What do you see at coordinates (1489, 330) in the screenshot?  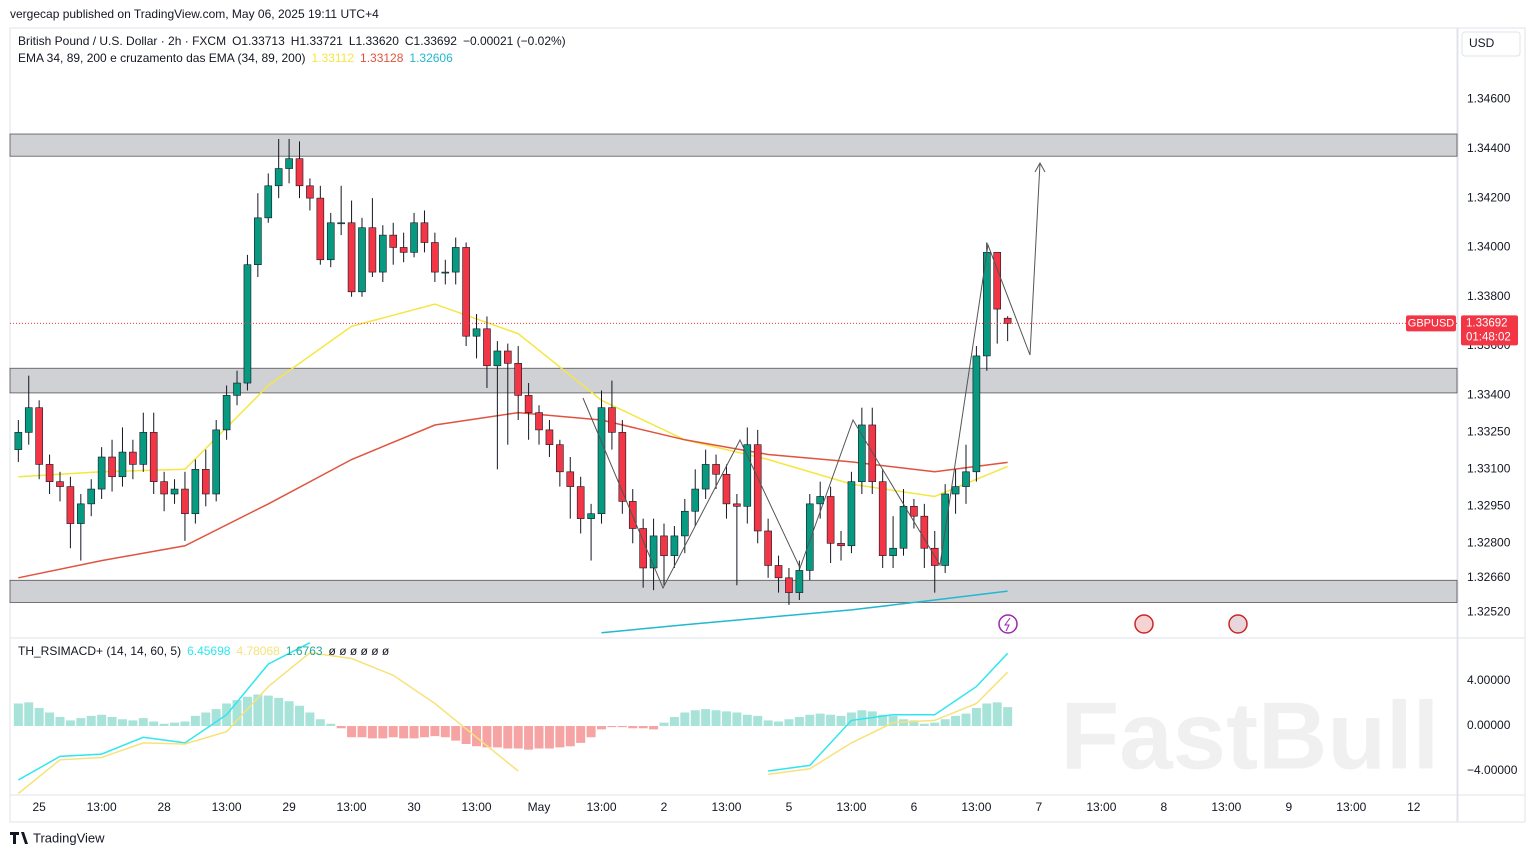 I see `price-tag` at bounding box center [1489, 330].